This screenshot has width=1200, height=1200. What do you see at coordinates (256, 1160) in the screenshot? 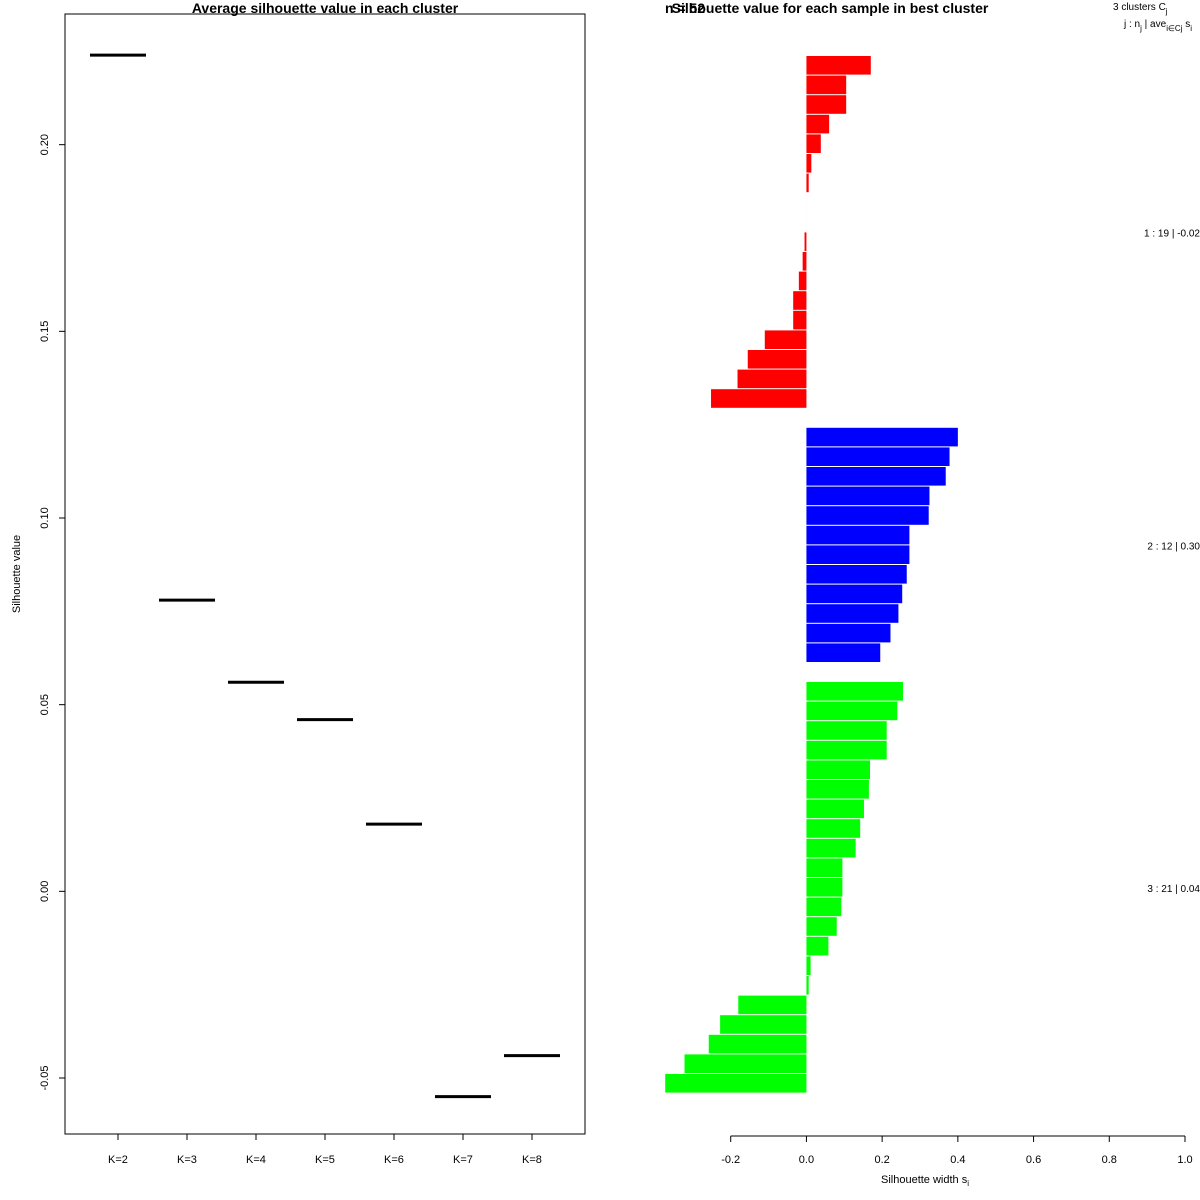
I see `left-x-tick-label: K=4` at bounding box center [256, 1160].